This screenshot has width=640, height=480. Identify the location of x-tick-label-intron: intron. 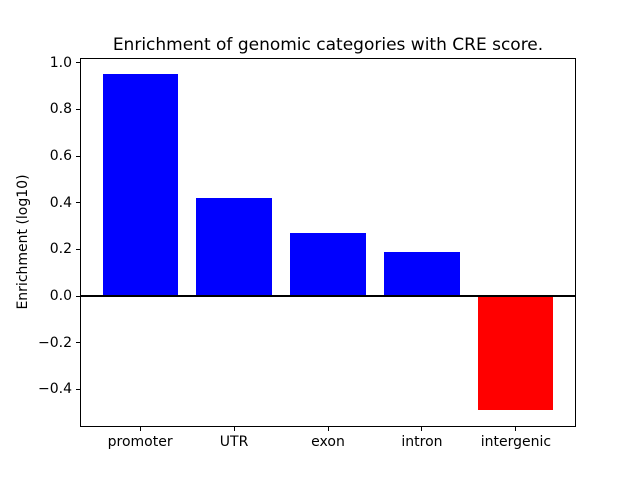
(422, 442).